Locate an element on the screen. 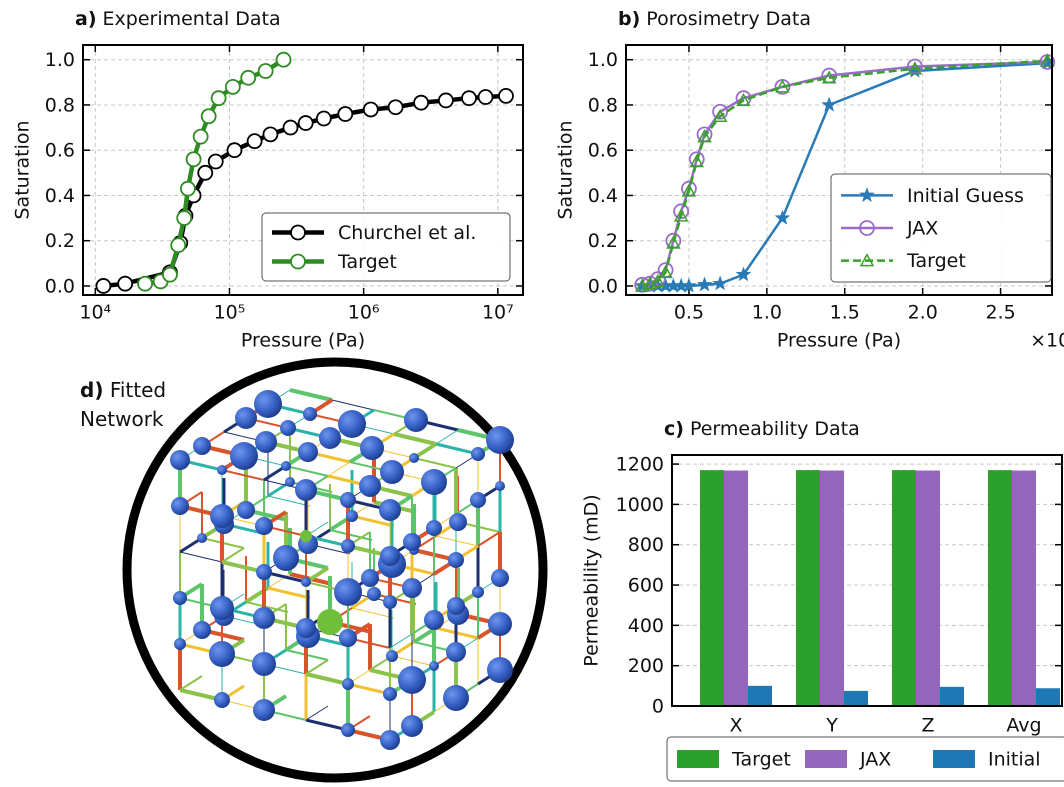  panel-label: a) is located at coordinates (86, 19).